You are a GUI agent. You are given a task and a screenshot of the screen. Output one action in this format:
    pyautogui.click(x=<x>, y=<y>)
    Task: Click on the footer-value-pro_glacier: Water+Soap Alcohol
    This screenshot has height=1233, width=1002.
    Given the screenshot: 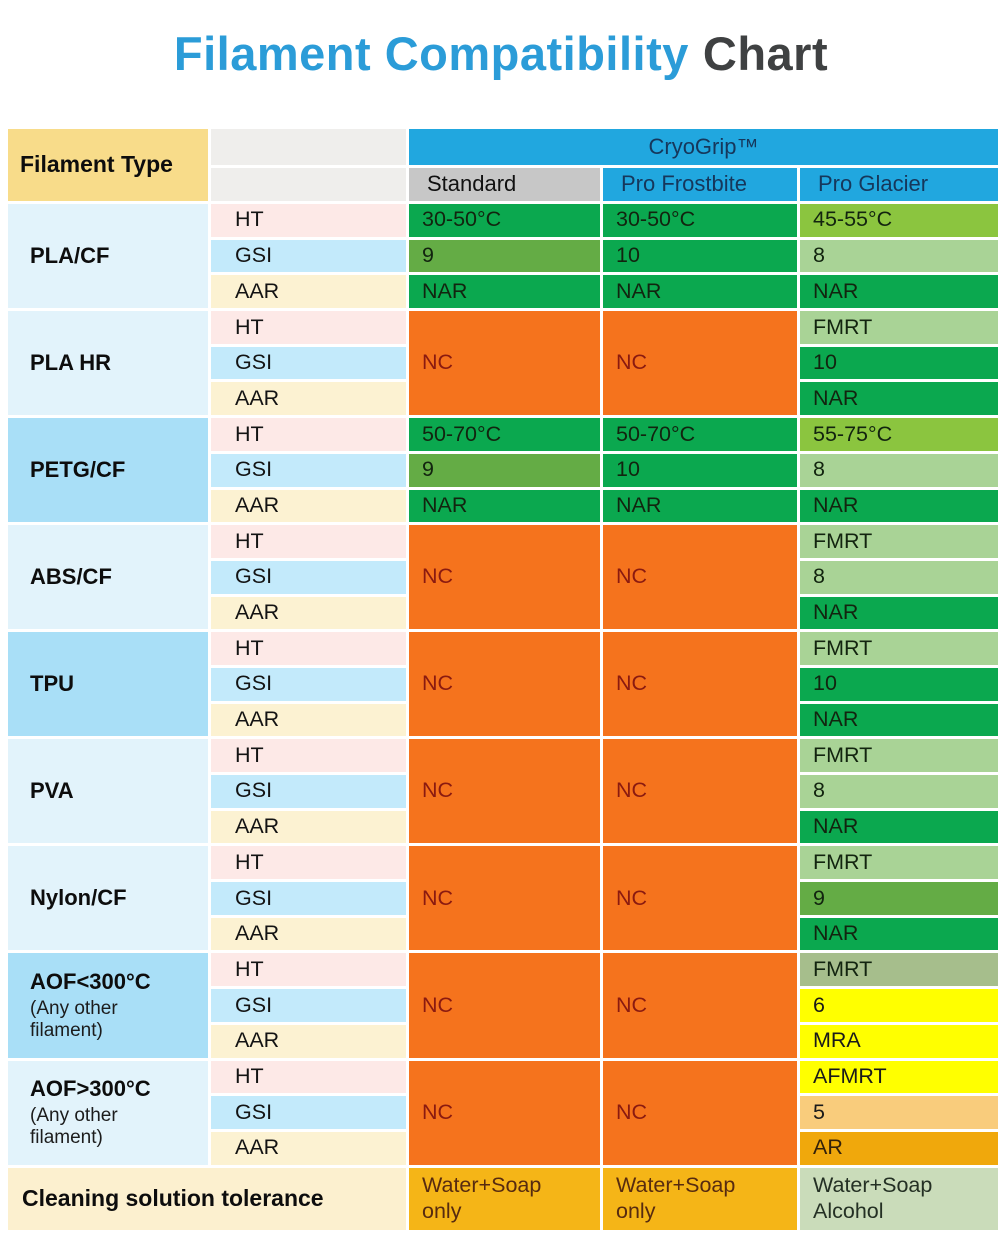 What is the action you would take?
    pyautogui.click(x=899, y=1198)
    